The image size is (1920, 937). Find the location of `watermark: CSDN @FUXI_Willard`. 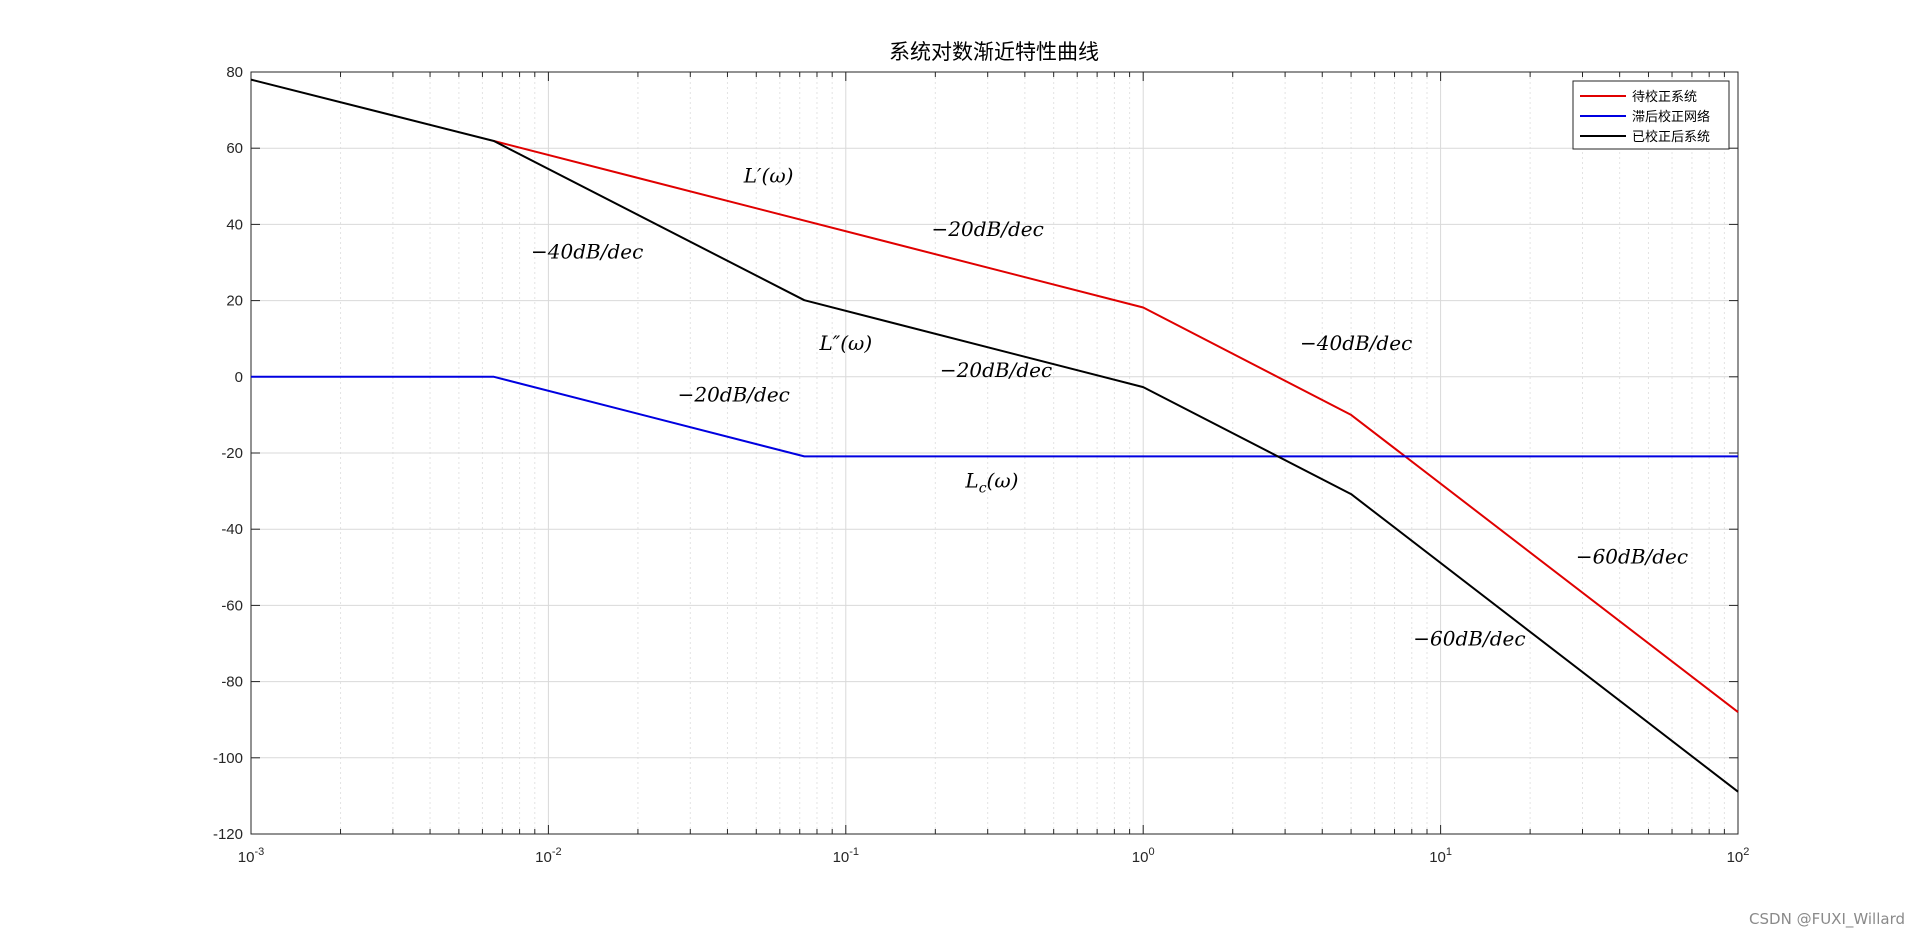

watermark: CSDN @FUXI_Willard is located at coordinates (1827, 919).